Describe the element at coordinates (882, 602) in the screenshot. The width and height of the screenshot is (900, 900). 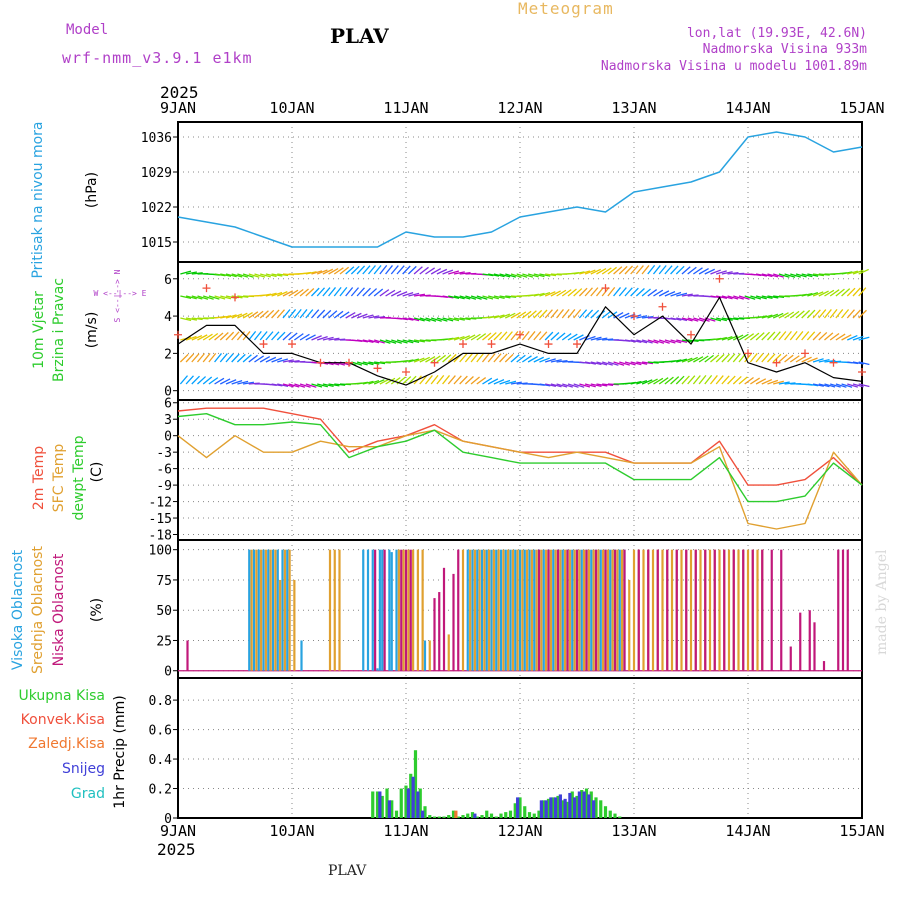
I see `watermark: made by Angel` at that location.